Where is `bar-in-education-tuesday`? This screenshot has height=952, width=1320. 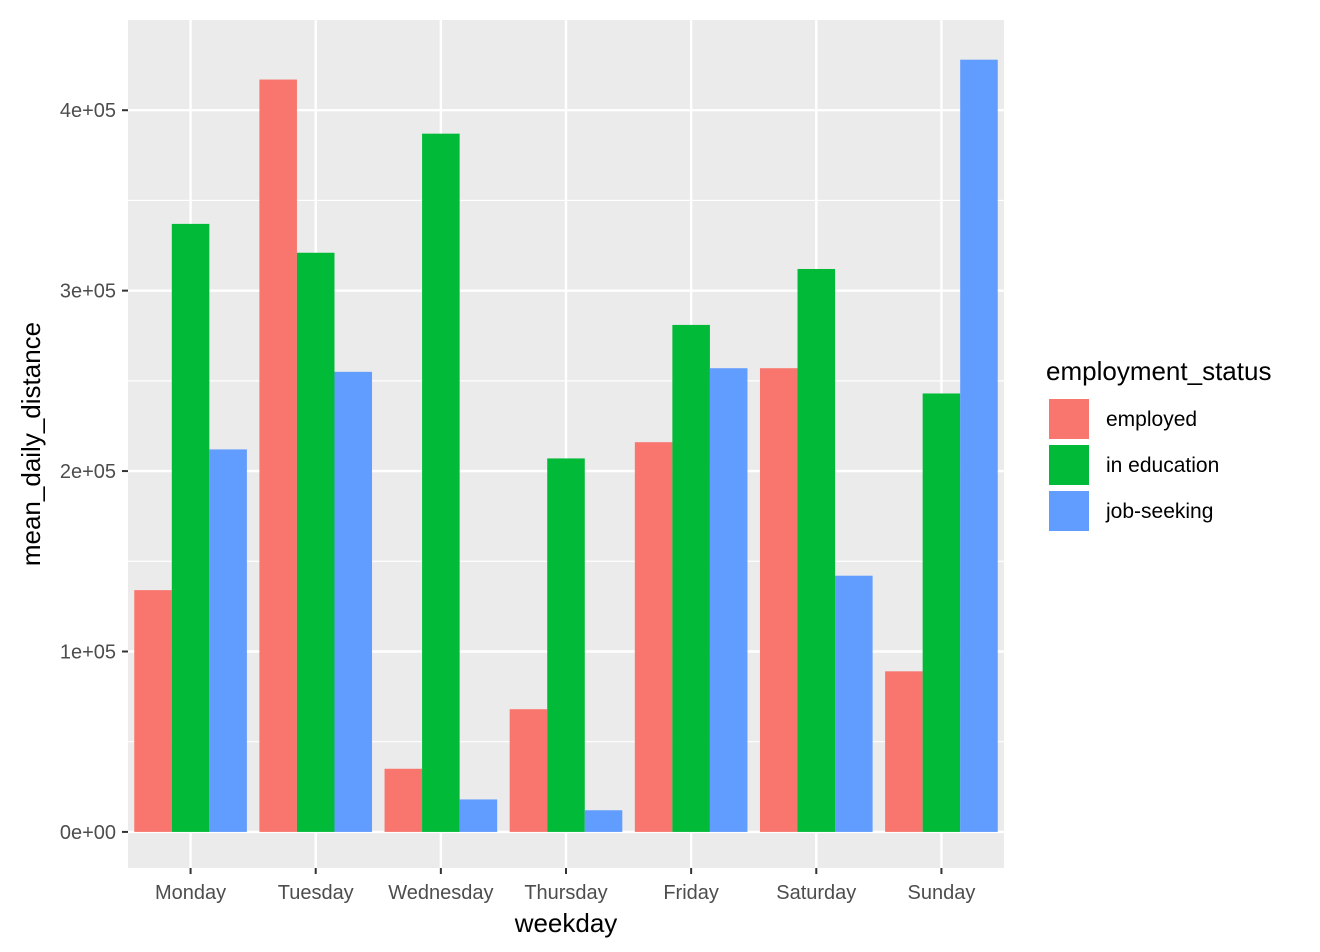 bar-in-education-tuesday is located at coordinates (315, 542).